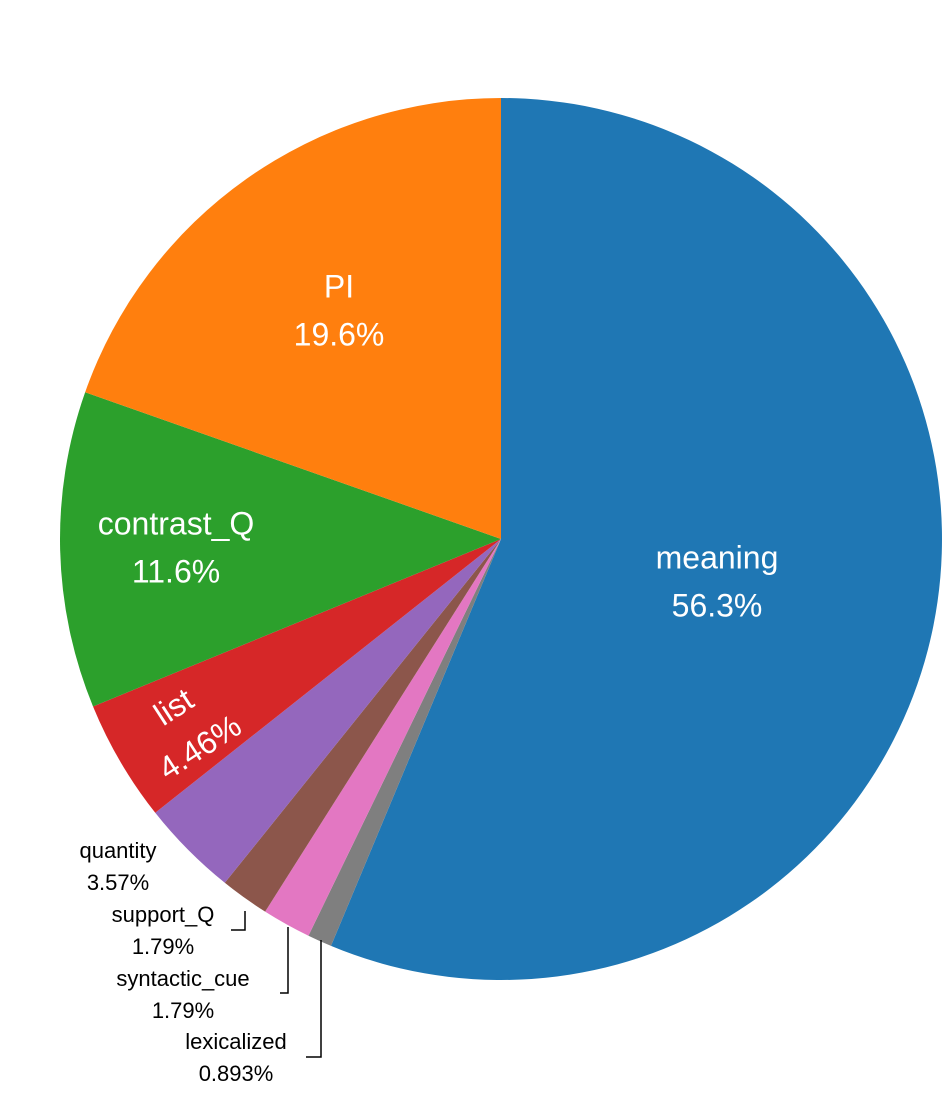 This screenshot has width=952, height=1095. What do you see at coordinates (236, 1073) in the screenshot?
I see `slice-value: 0.893%` at bounding box center [236, 1073].